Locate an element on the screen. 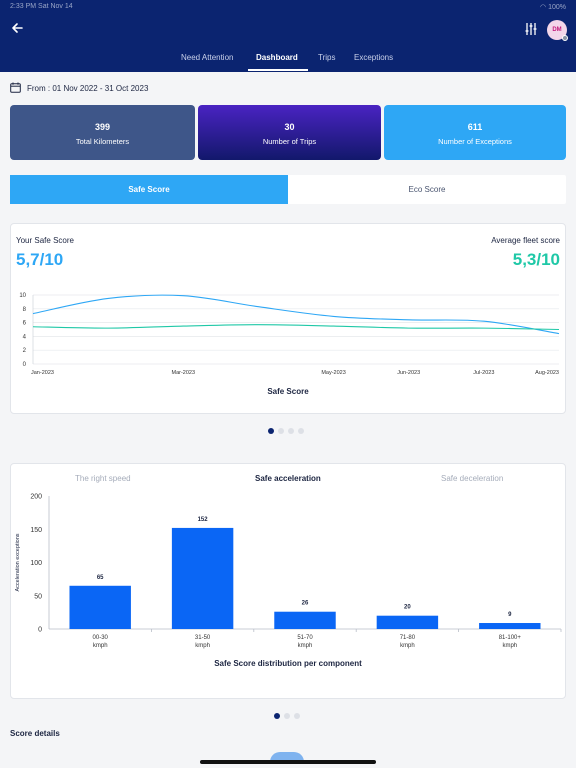  distribution-carousel-dots is located at coordinates (287, 716).